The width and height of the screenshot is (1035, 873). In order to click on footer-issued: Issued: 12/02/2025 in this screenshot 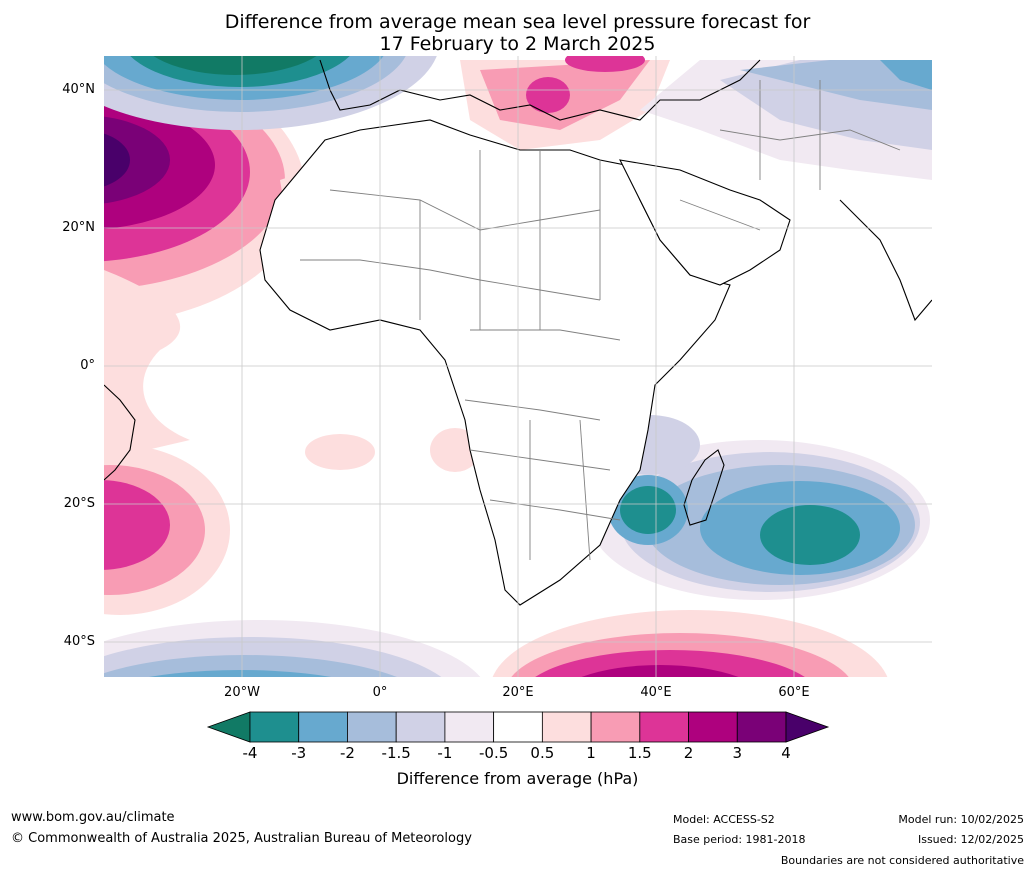, I will do `click(970, 839)`.